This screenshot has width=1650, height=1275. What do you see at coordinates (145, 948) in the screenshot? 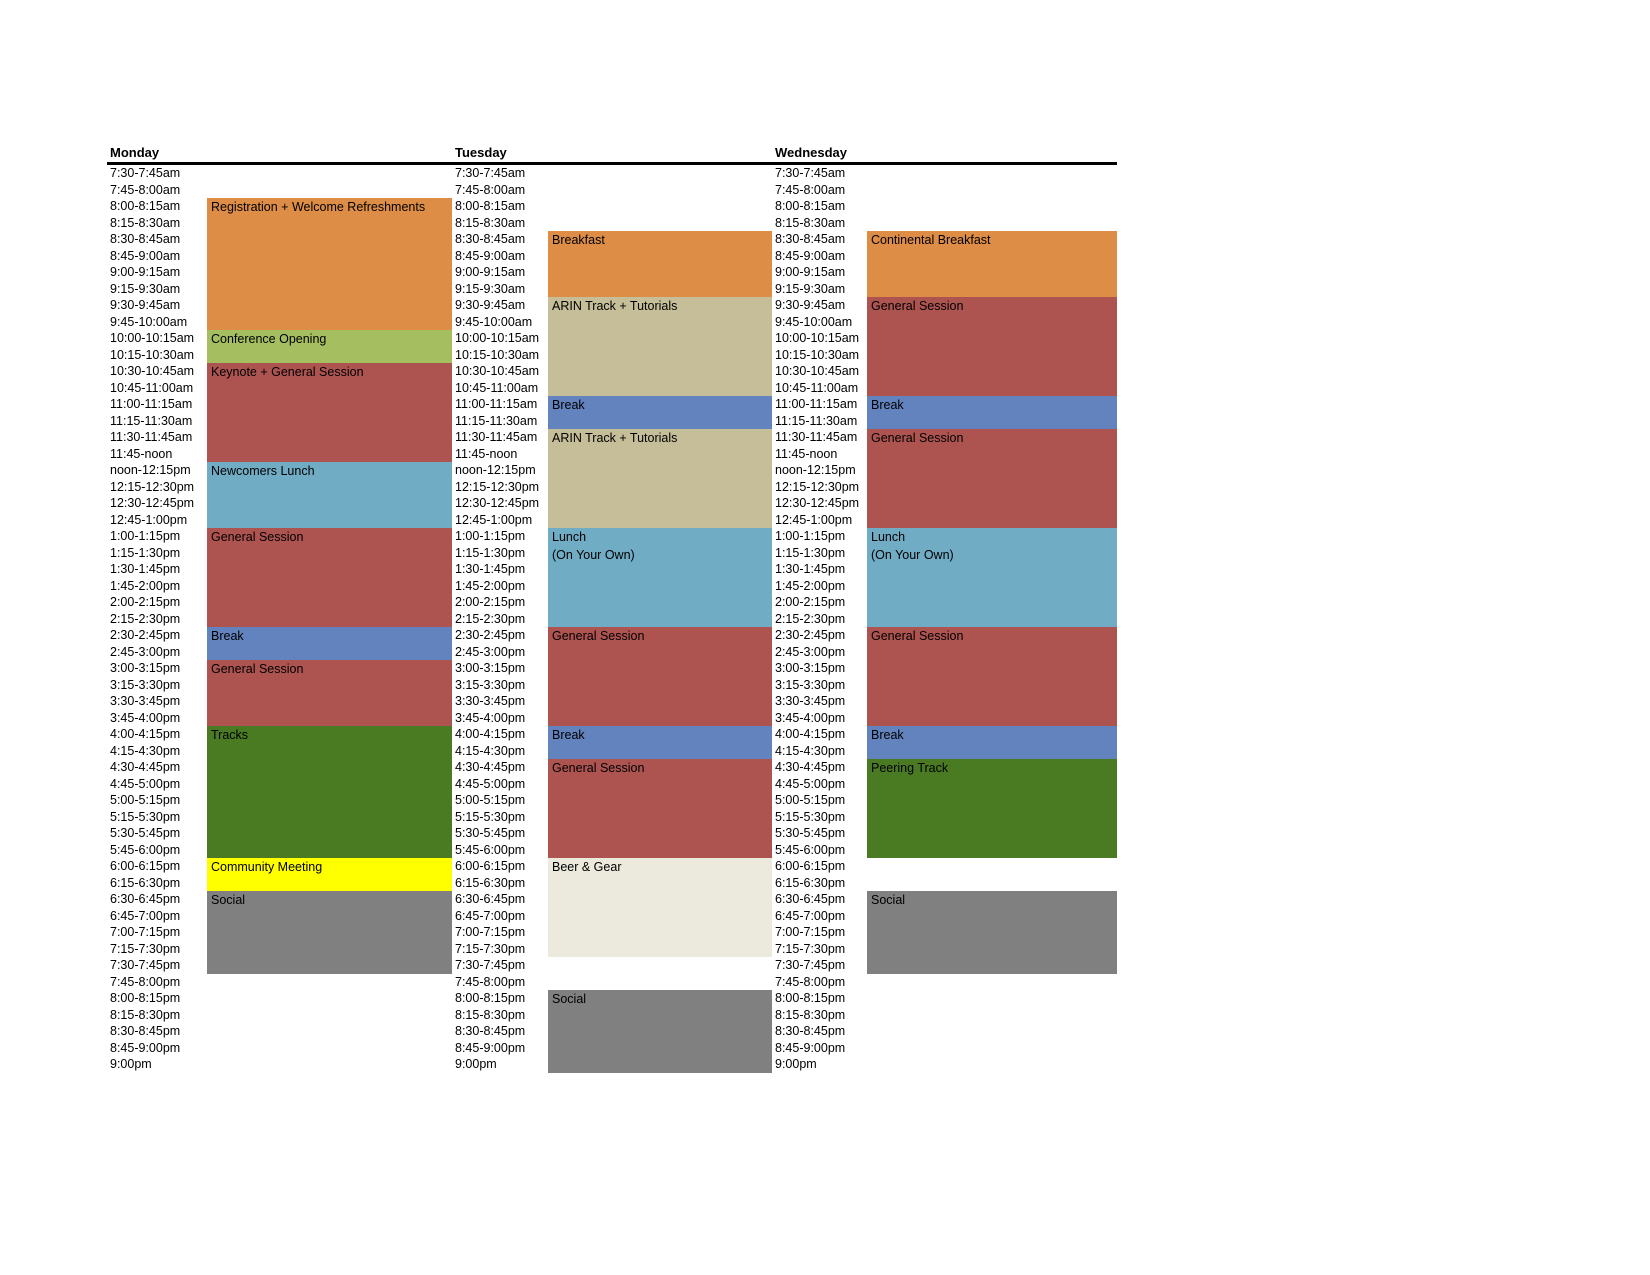
I see `time-cell: 7:15-7:30pm` at bounding box center [145, 948].